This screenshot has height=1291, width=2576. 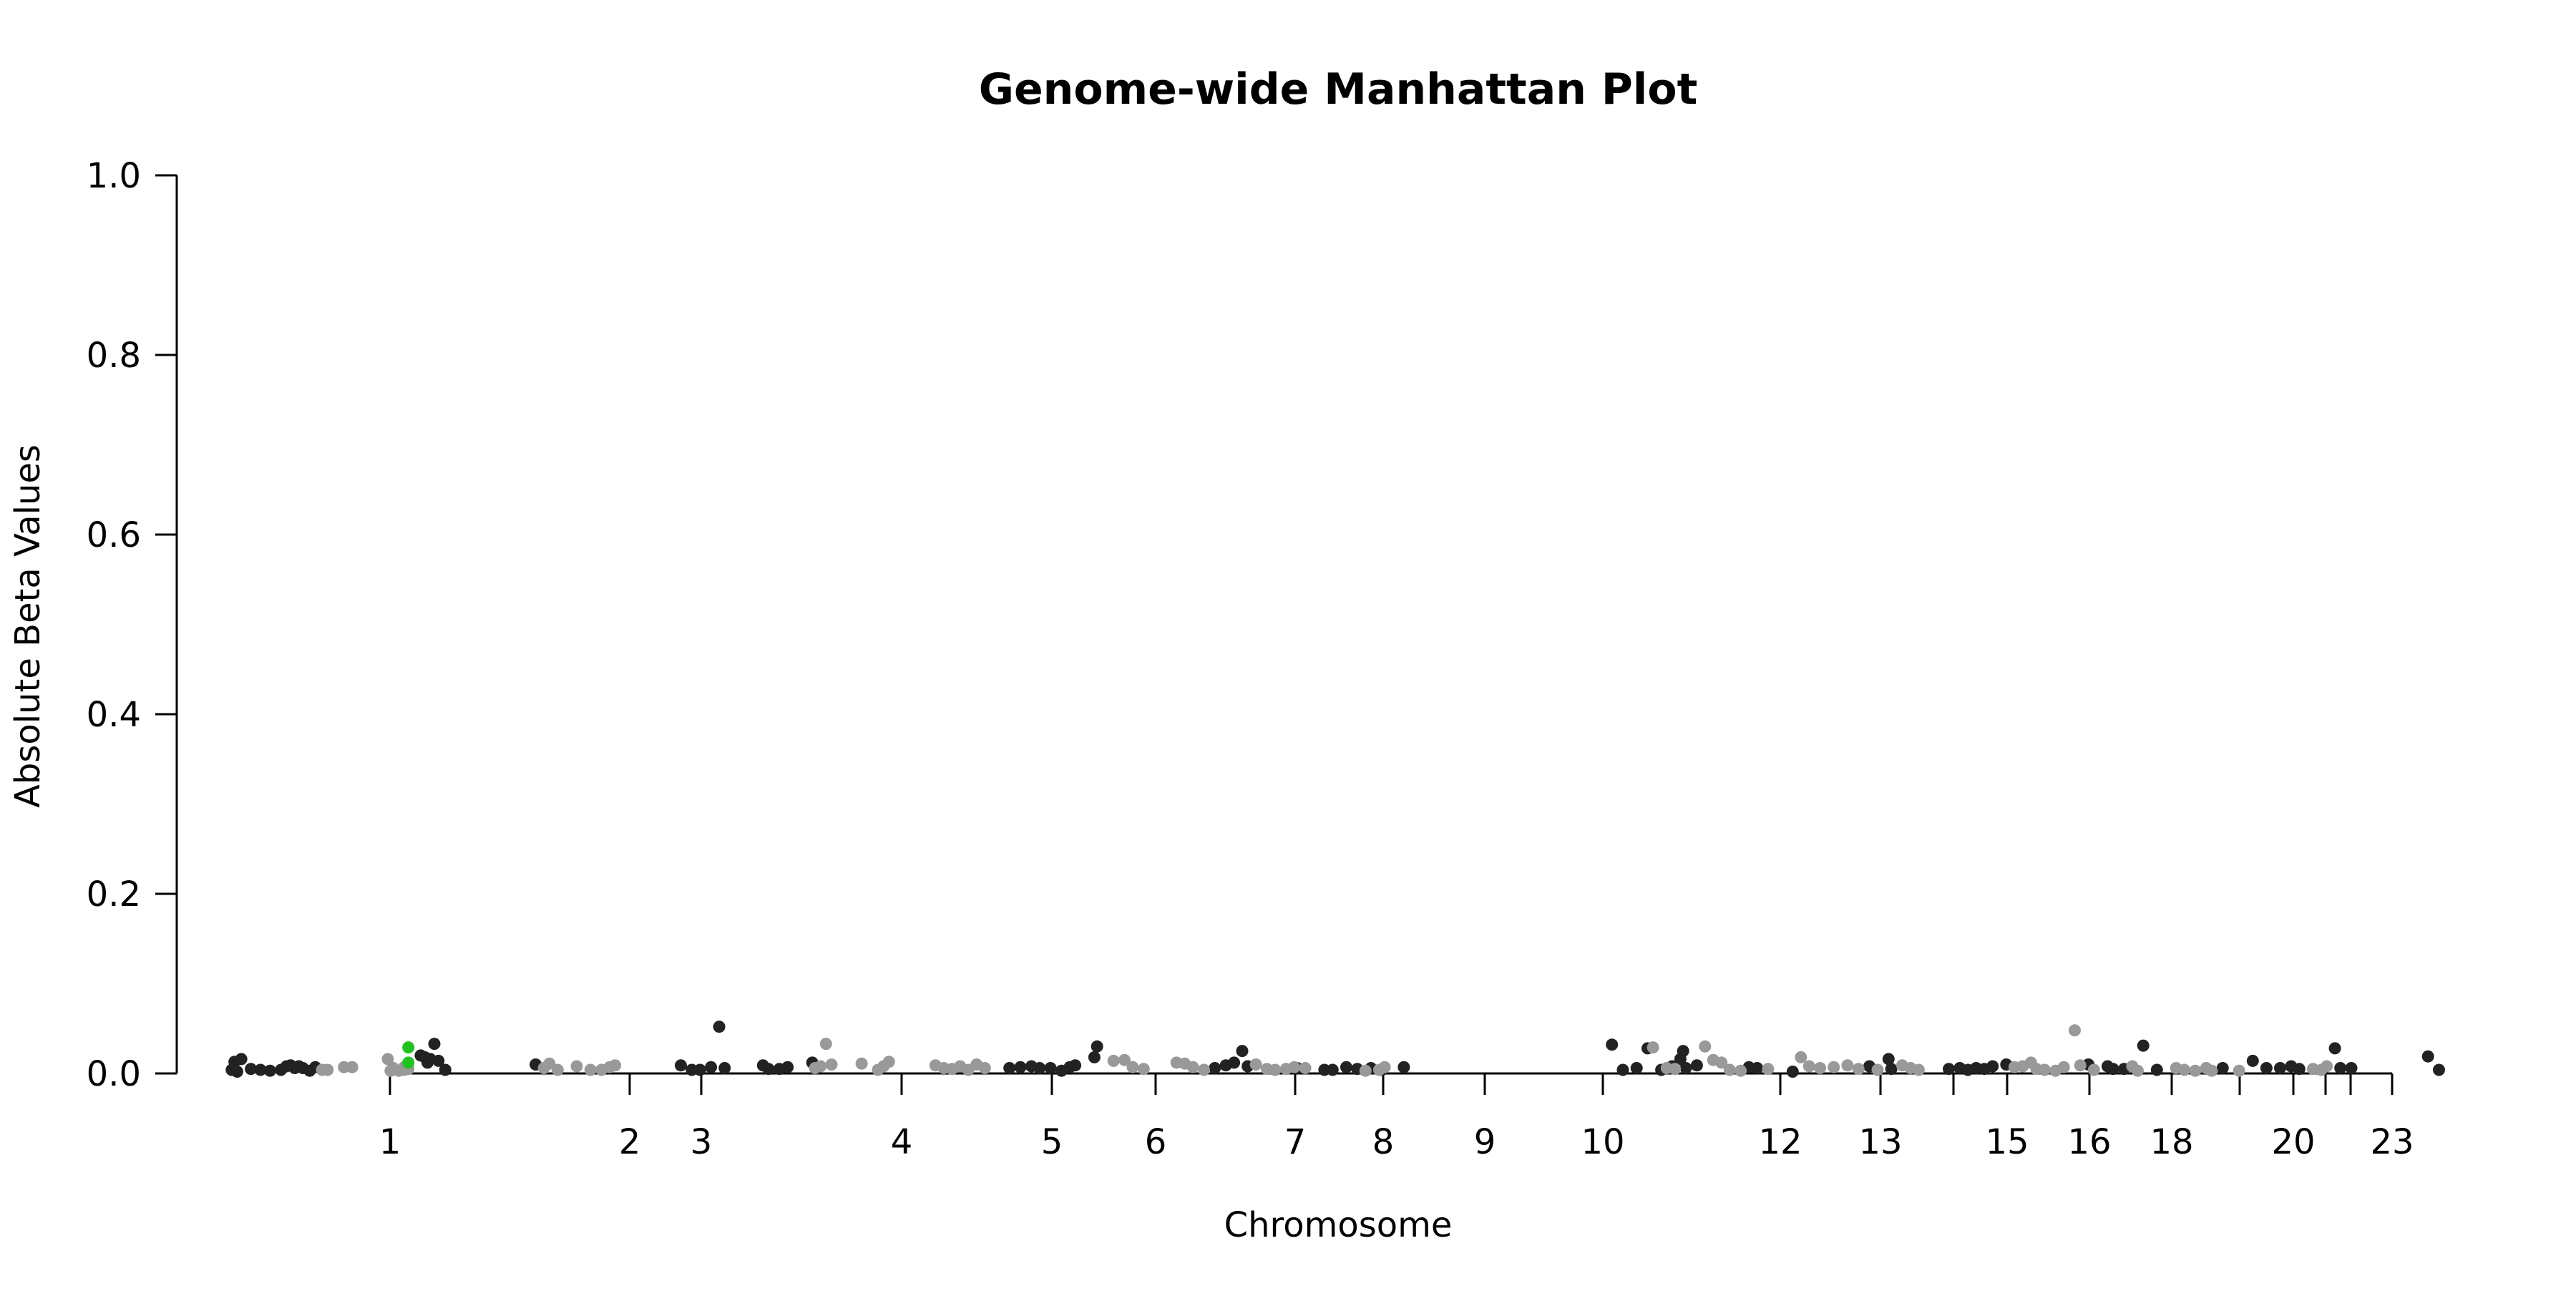 I want to click on x-tick-label: 13, so click(x=1880, y=1142).